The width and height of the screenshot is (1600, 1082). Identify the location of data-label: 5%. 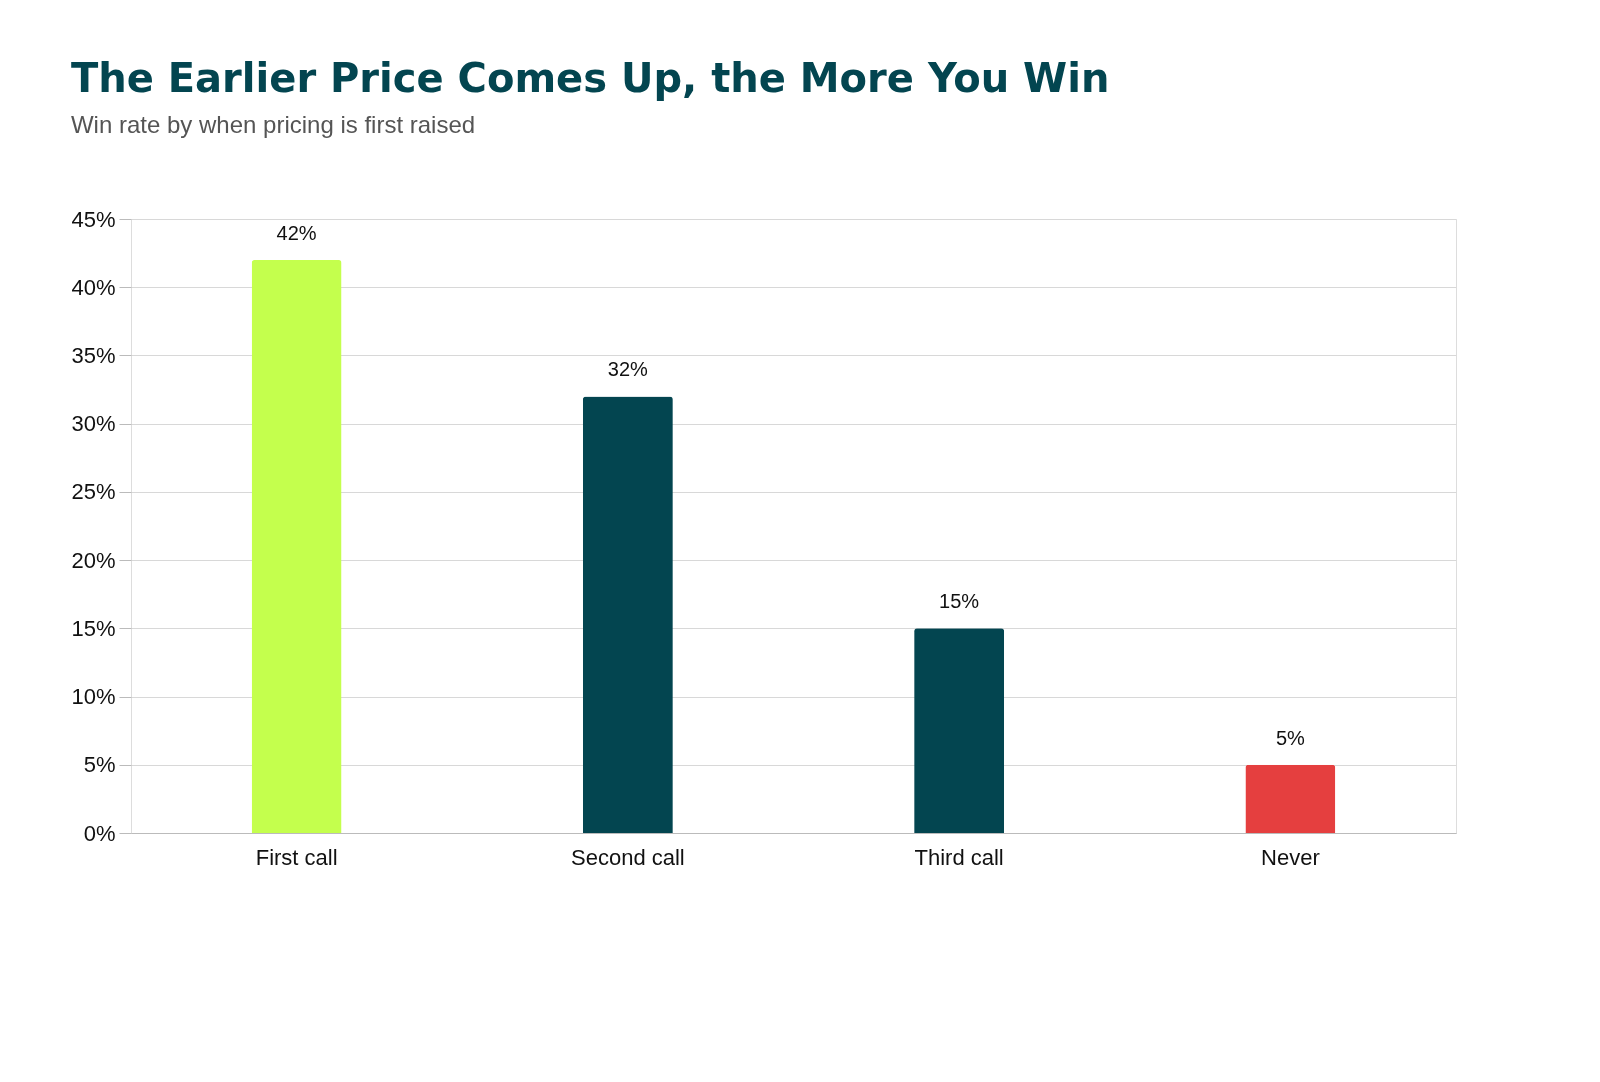
(1290, 737).